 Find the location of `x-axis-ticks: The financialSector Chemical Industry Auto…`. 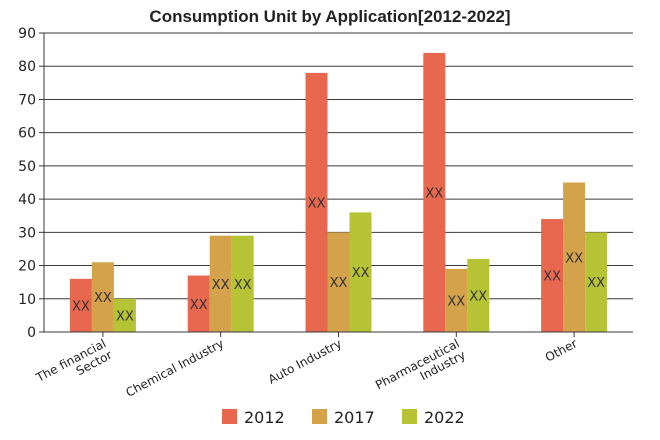

x-axis-ticks: The financialSector Chemical Industry Auto… is located at coordinates (306, 367).